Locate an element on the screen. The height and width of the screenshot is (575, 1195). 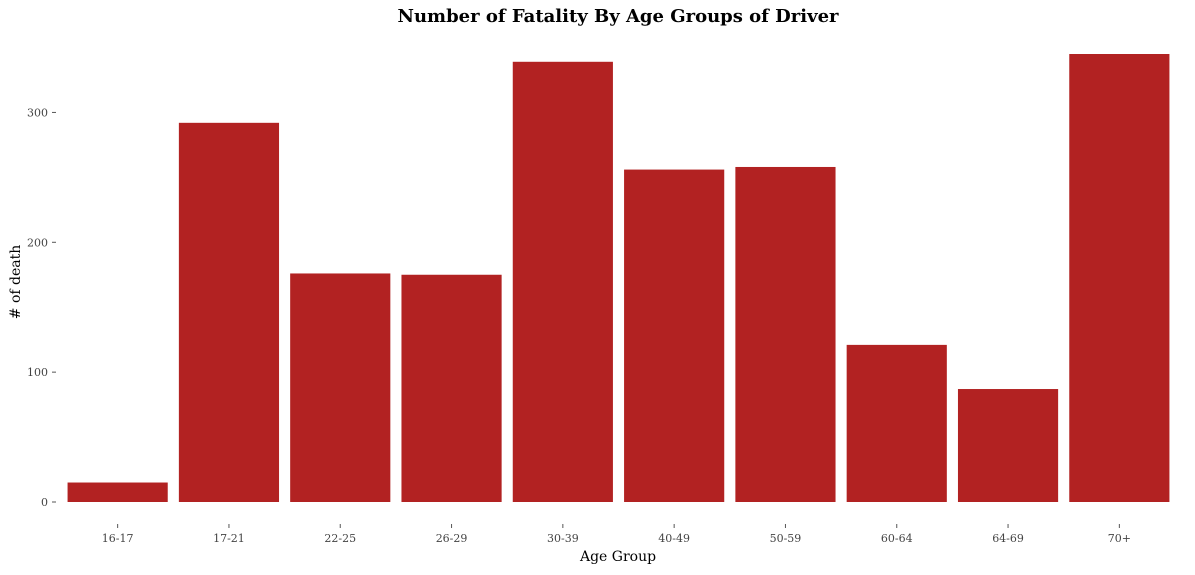
y-tick-label: 0 is located at coordinates (44, 502).